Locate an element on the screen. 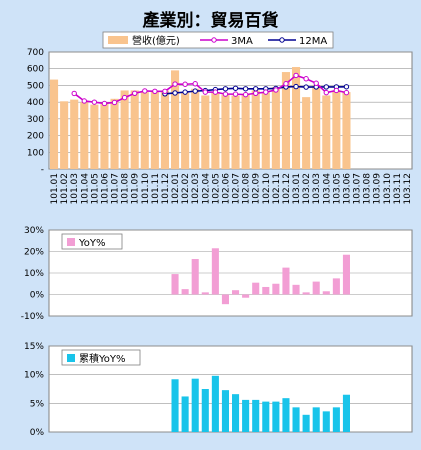  x-tick-label: 103.01 is located at coordinates (297, 189).